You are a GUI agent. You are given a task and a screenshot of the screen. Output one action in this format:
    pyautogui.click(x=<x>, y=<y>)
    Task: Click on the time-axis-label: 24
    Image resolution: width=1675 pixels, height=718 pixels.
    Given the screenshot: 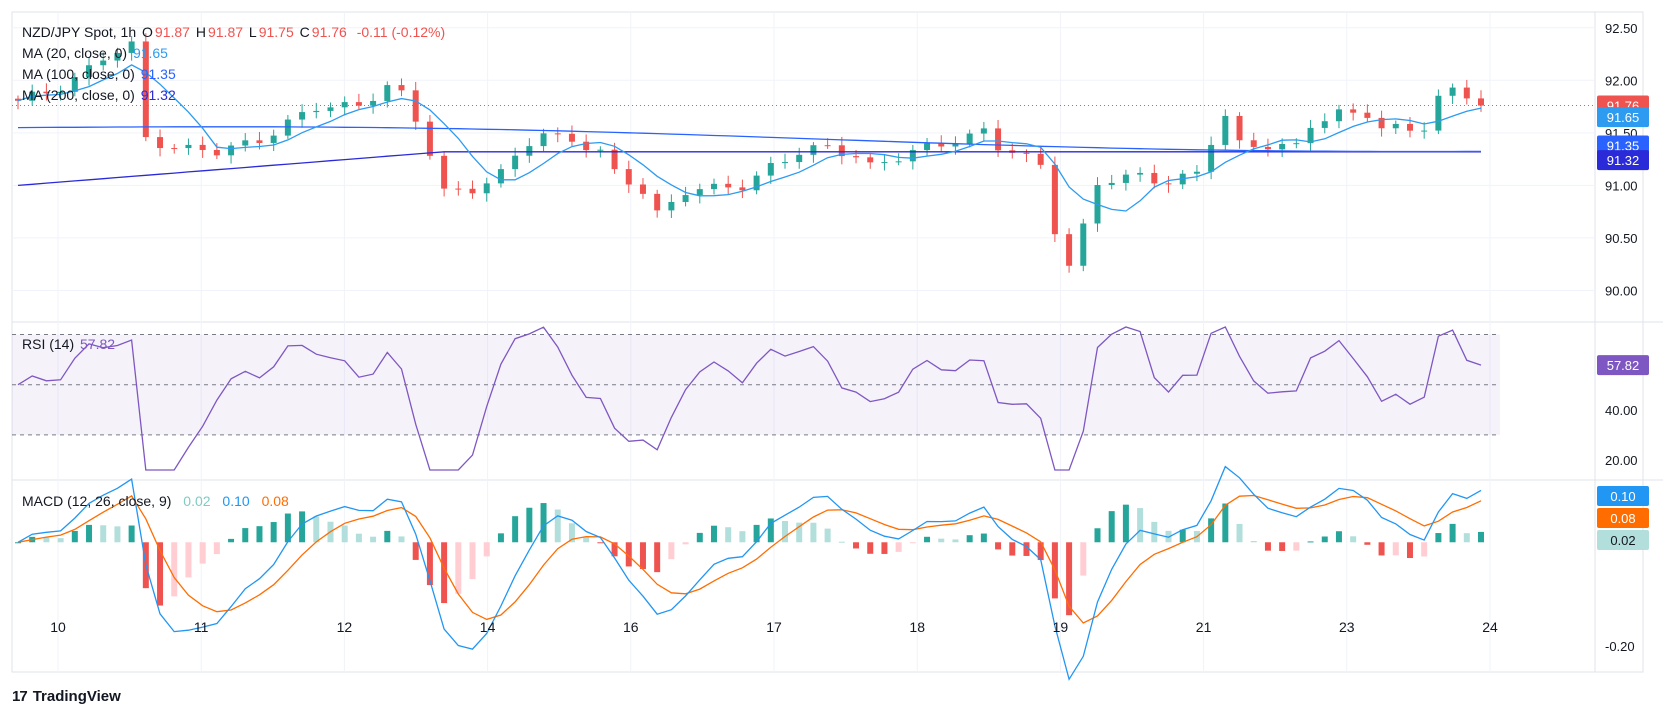 What is the action you would take?
    pyautogui.click(x=1490, y=627)
    